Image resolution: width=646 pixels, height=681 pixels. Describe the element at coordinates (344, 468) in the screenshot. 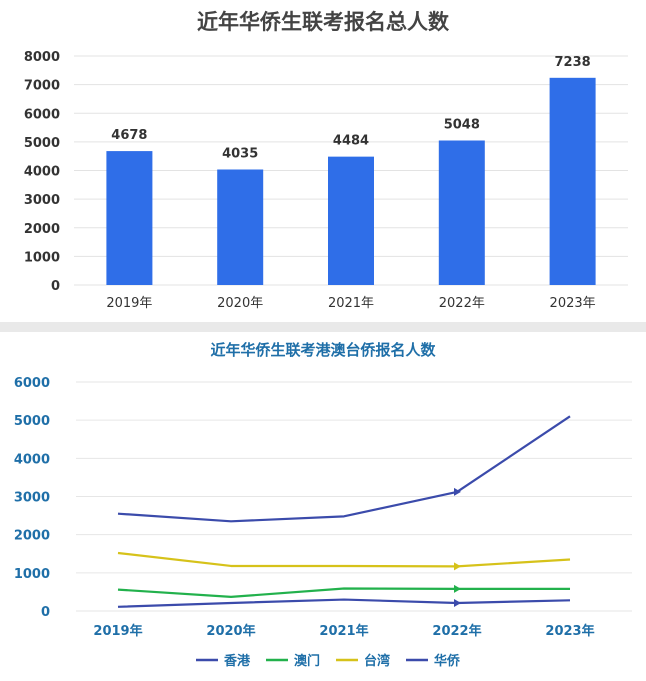

I see `line-series-香港` at that location.